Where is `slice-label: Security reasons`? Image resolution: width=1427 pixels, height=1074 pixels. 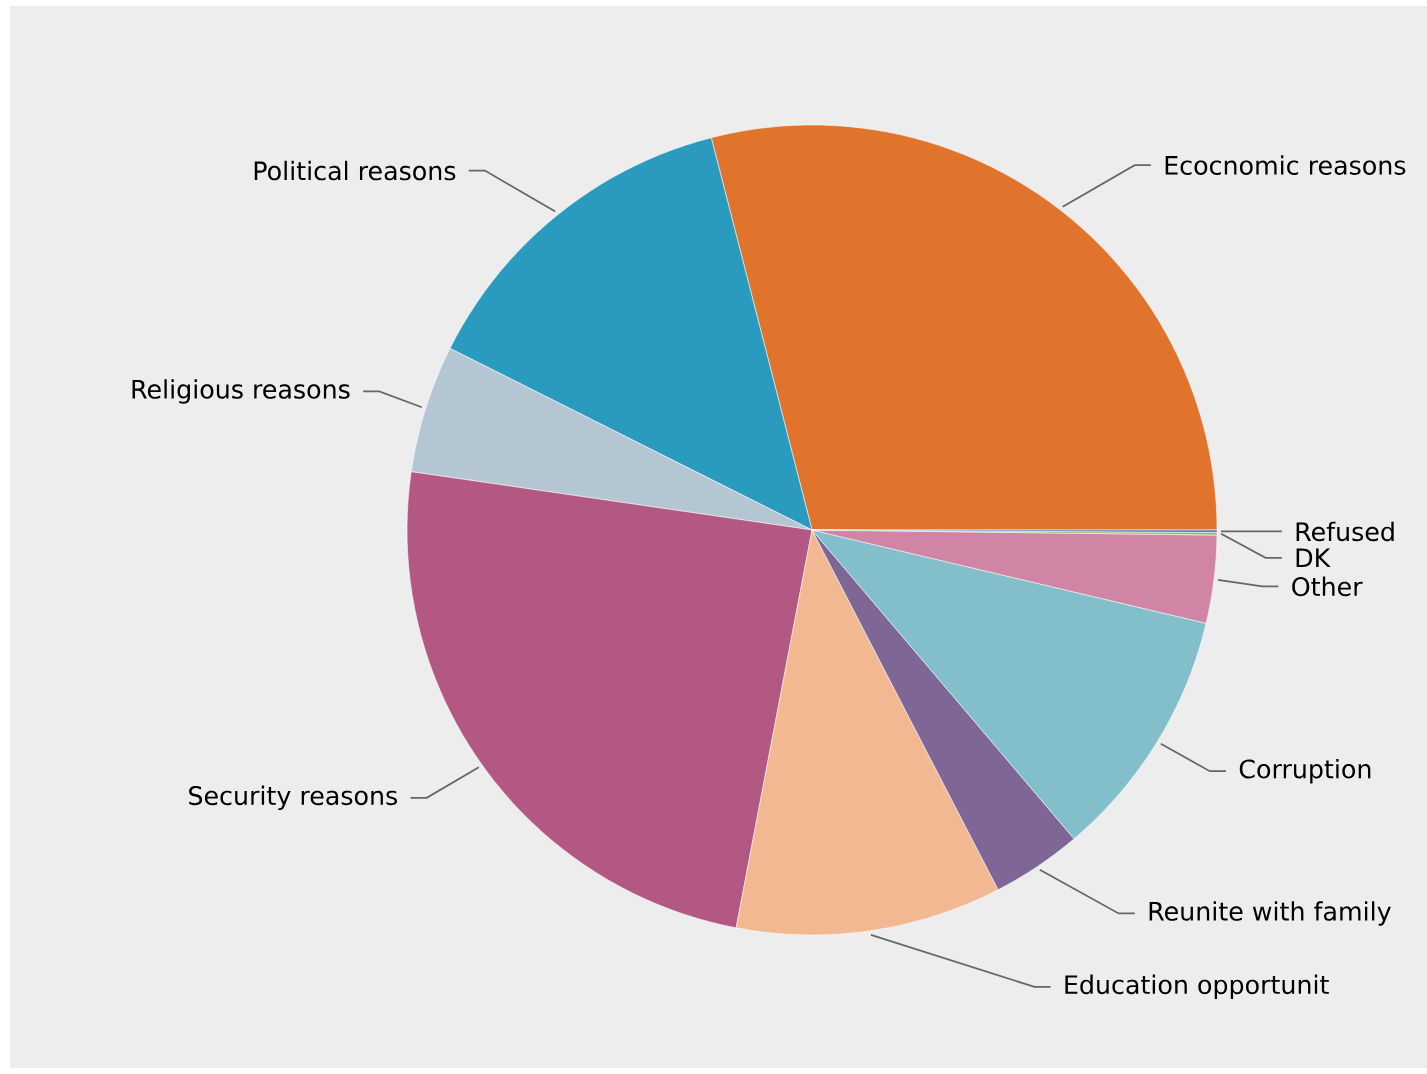
slice-label: Security reasons is located at coordinates (293, 798).